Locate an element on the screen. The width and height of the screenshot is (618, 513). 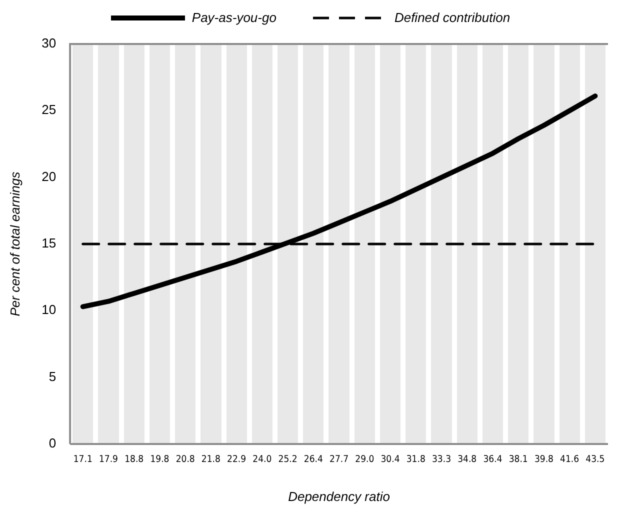
y-tick-label: 0 is located at coordinates (52, 443).